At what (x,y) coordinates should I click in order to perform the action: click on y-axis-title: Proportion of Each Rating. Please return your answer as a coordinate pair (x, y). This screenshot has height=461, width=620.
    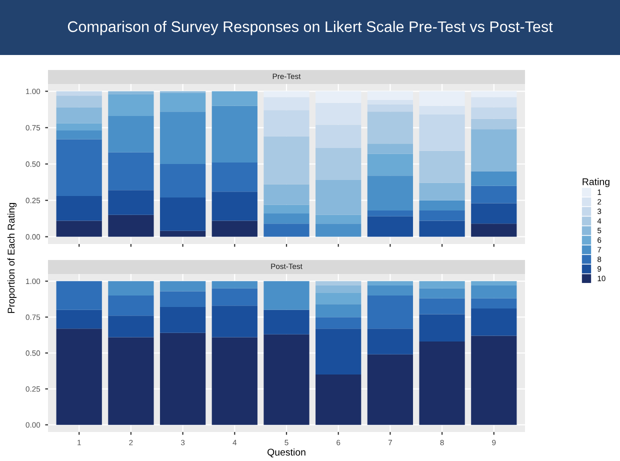
    Looking at the image, I should click on (12, 257).